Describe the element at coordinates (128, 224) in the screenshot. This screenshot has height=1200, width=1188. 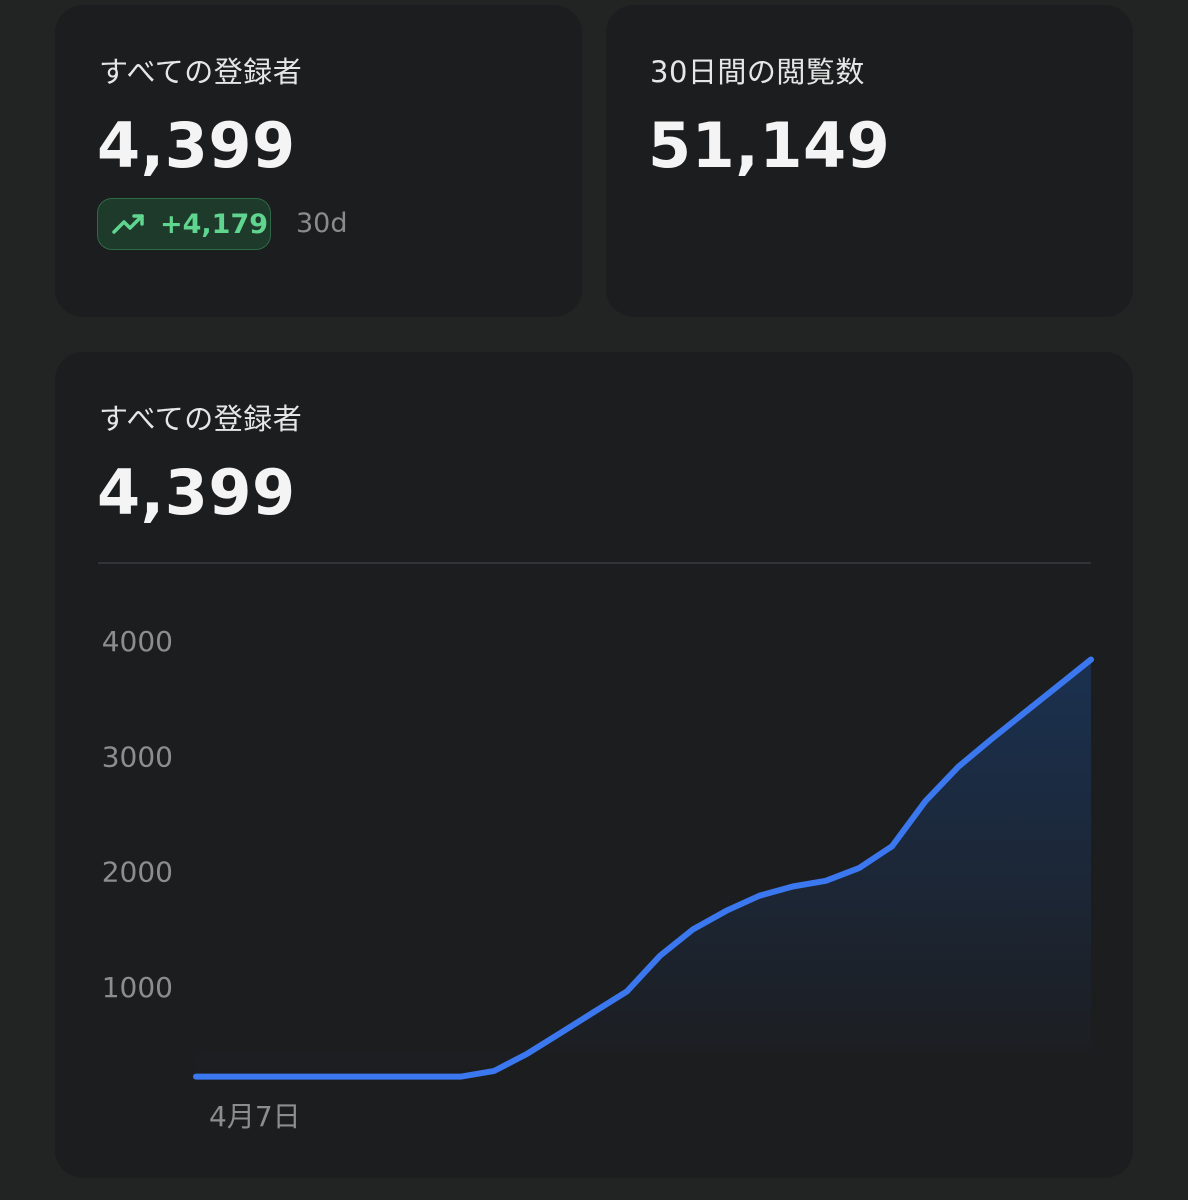
I see `trending-up-icon` at that location.